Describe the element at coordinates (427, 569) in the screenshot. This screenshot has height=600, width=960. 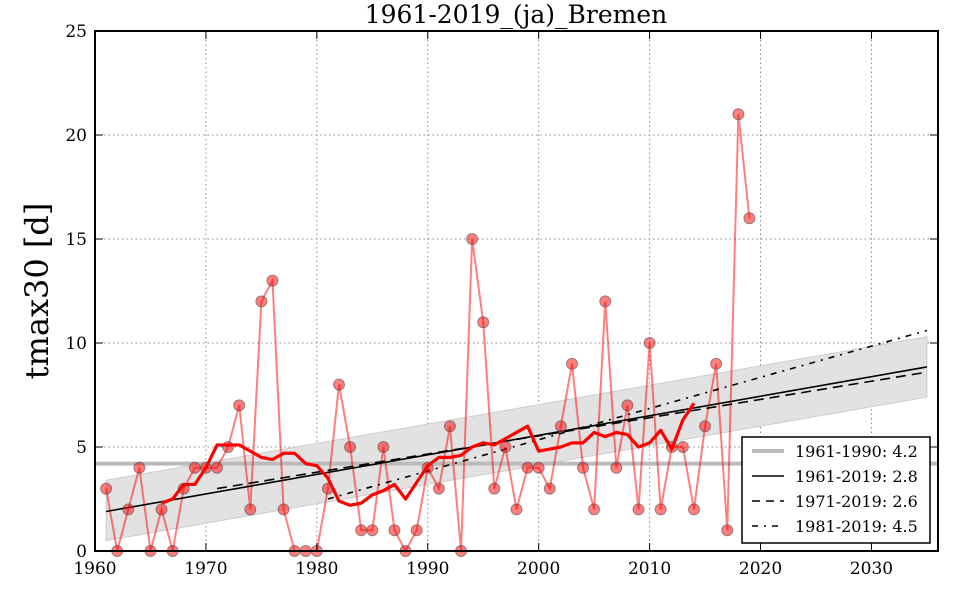
I see `x-tick-label: 1990` at that location.